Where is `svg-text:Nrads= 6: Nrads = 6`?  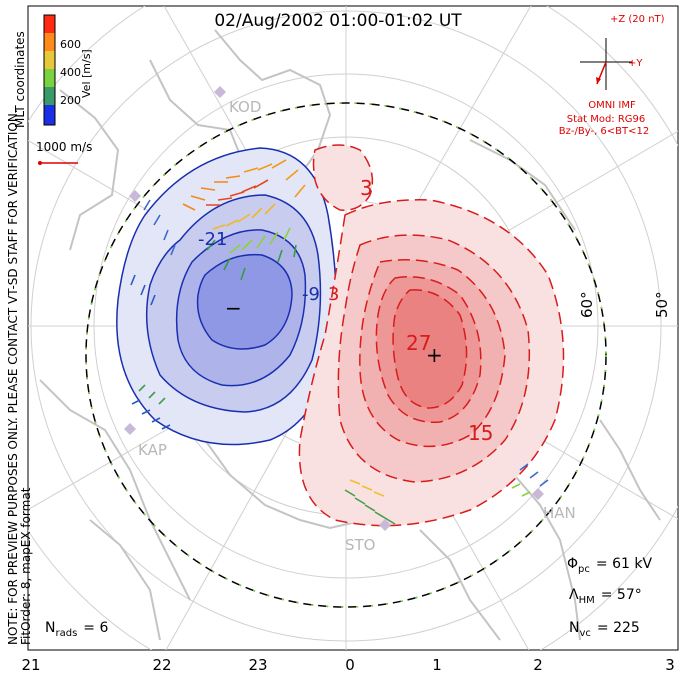
svg-text:Nrads= 6: Nrads = 6 is located at coordinates (76, 629).